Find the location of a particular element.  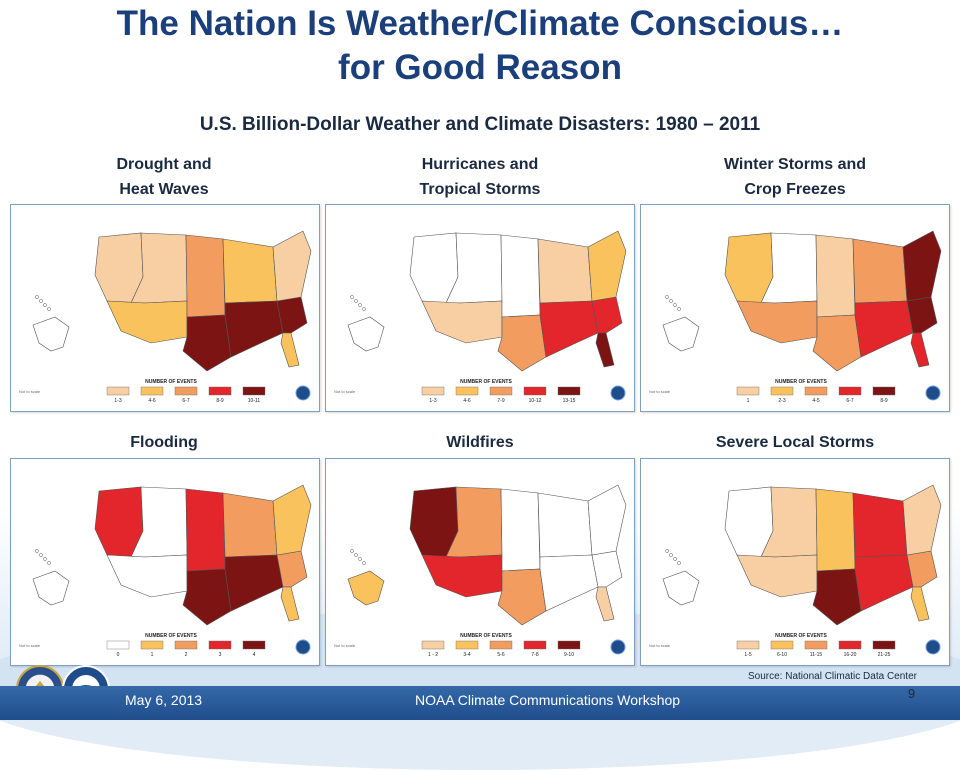

map-panel: NUMBER OF EVENTS 0 1 2 3 4 Not to scale is located at coordinates (165, 562).